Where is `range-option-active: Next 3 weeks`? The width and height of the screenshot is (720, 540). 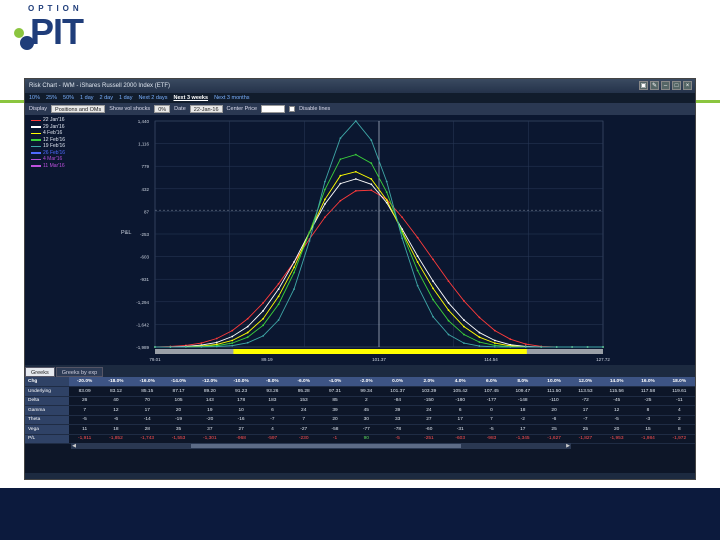
range-option-active: Next 3 weeks is located at coordinates (191, 98).